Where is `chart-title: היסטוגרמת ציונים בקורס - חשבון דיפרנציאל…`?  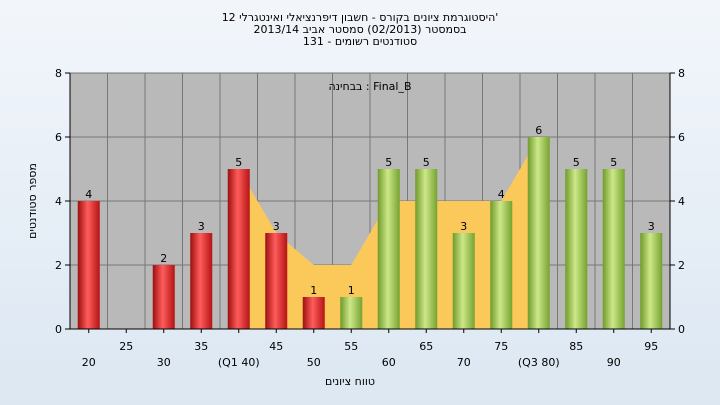 chart-title: היסטוגרמת ציונים בקורס - חשבון דיפרנציאל… is located at coordinates (360, 29).